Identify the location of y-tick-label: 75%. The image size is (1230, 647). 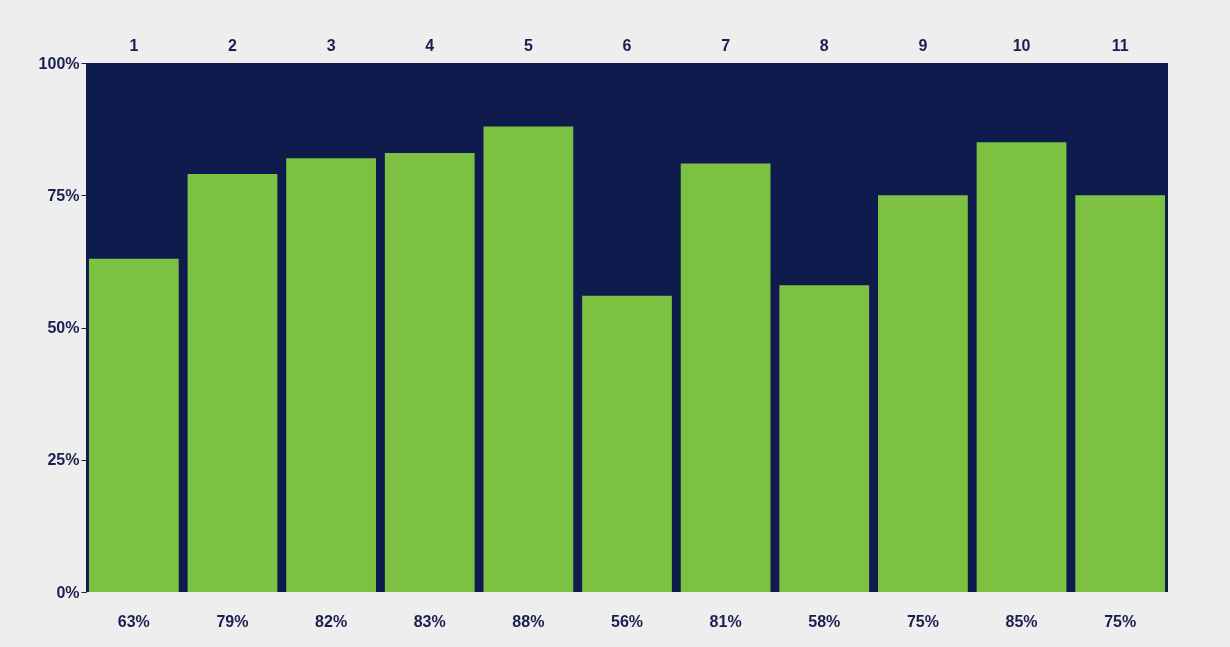
(63, 195).